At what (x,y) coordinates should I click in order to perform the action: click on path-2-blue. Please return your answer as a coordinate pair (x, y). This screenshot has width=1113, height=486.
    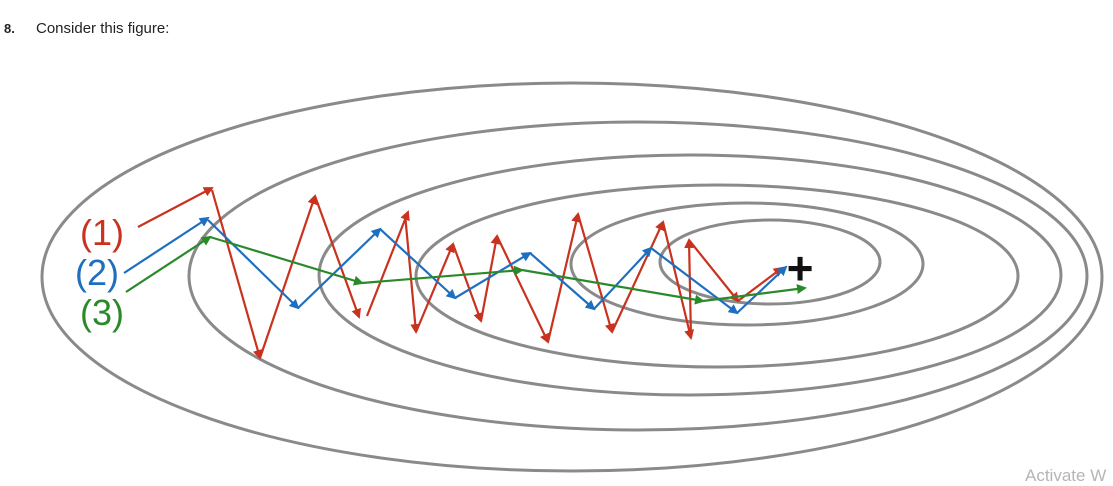
    Looking at the image, I should click on (455, 265).